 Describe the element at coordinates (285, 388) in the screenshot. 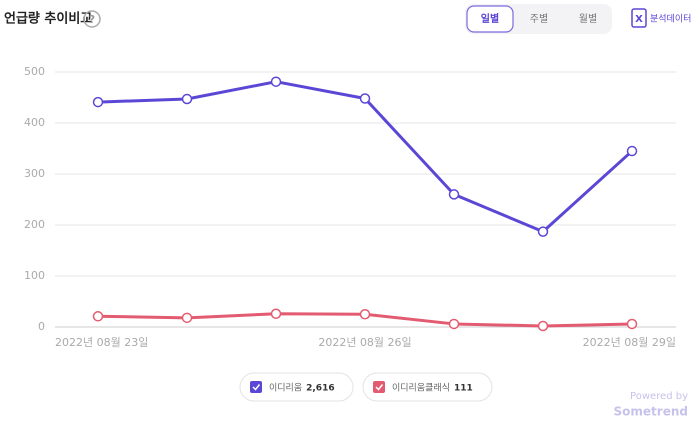

I see `legend-name: 이디리움` at that location.